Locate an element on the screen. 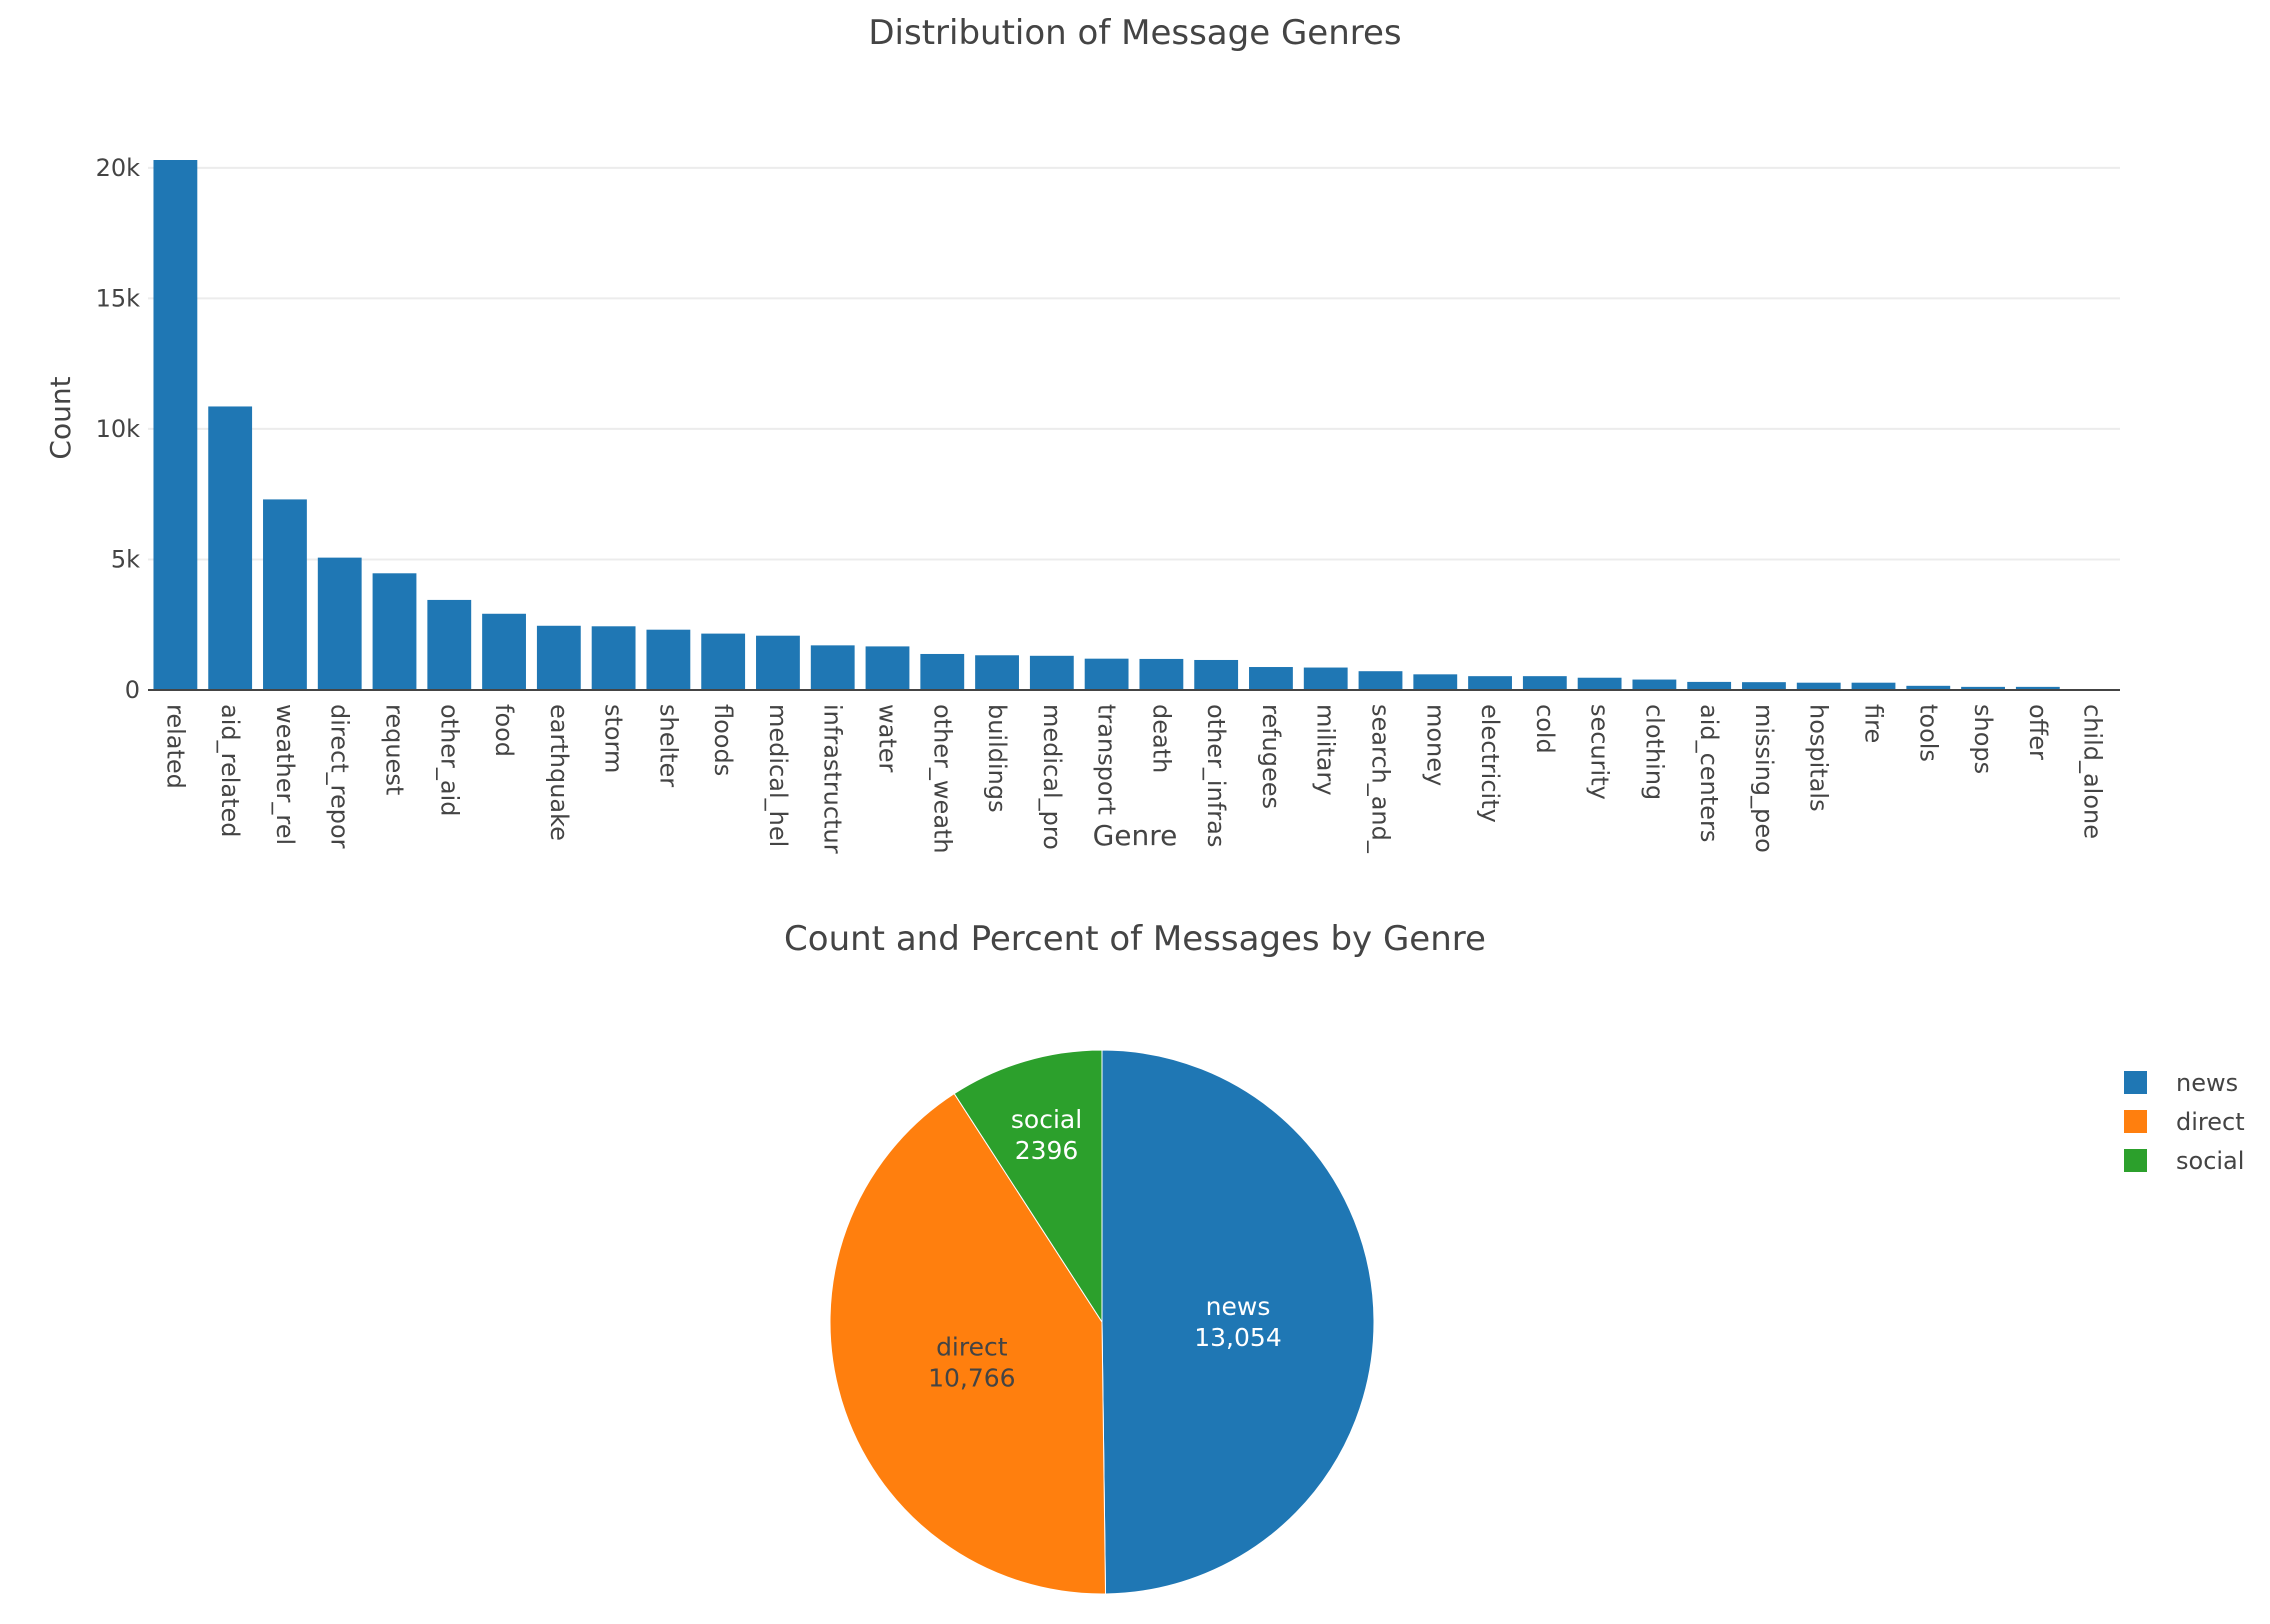 This screenshot has height=1624, width=2270. x-tick-label: request is located at coordinates (395, 749).